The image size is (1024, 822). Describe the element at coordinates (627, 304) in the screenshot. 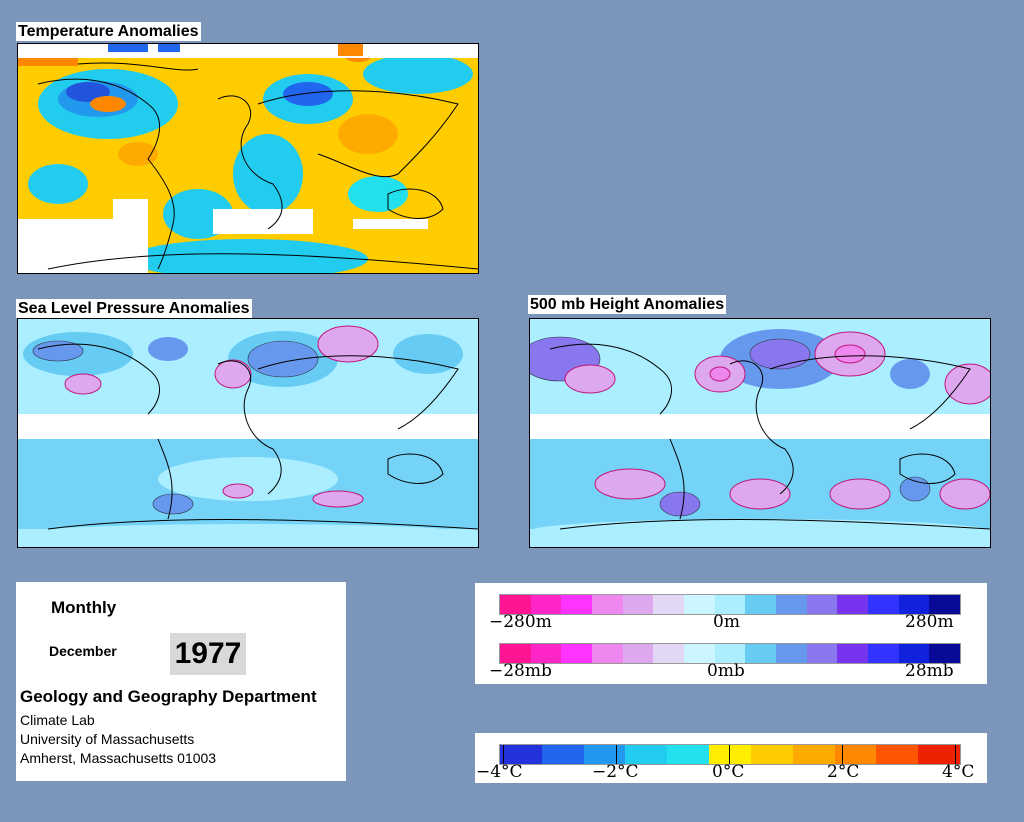

I see `height500-anomalies-title: 500 mb Height Anomalies` at that location.